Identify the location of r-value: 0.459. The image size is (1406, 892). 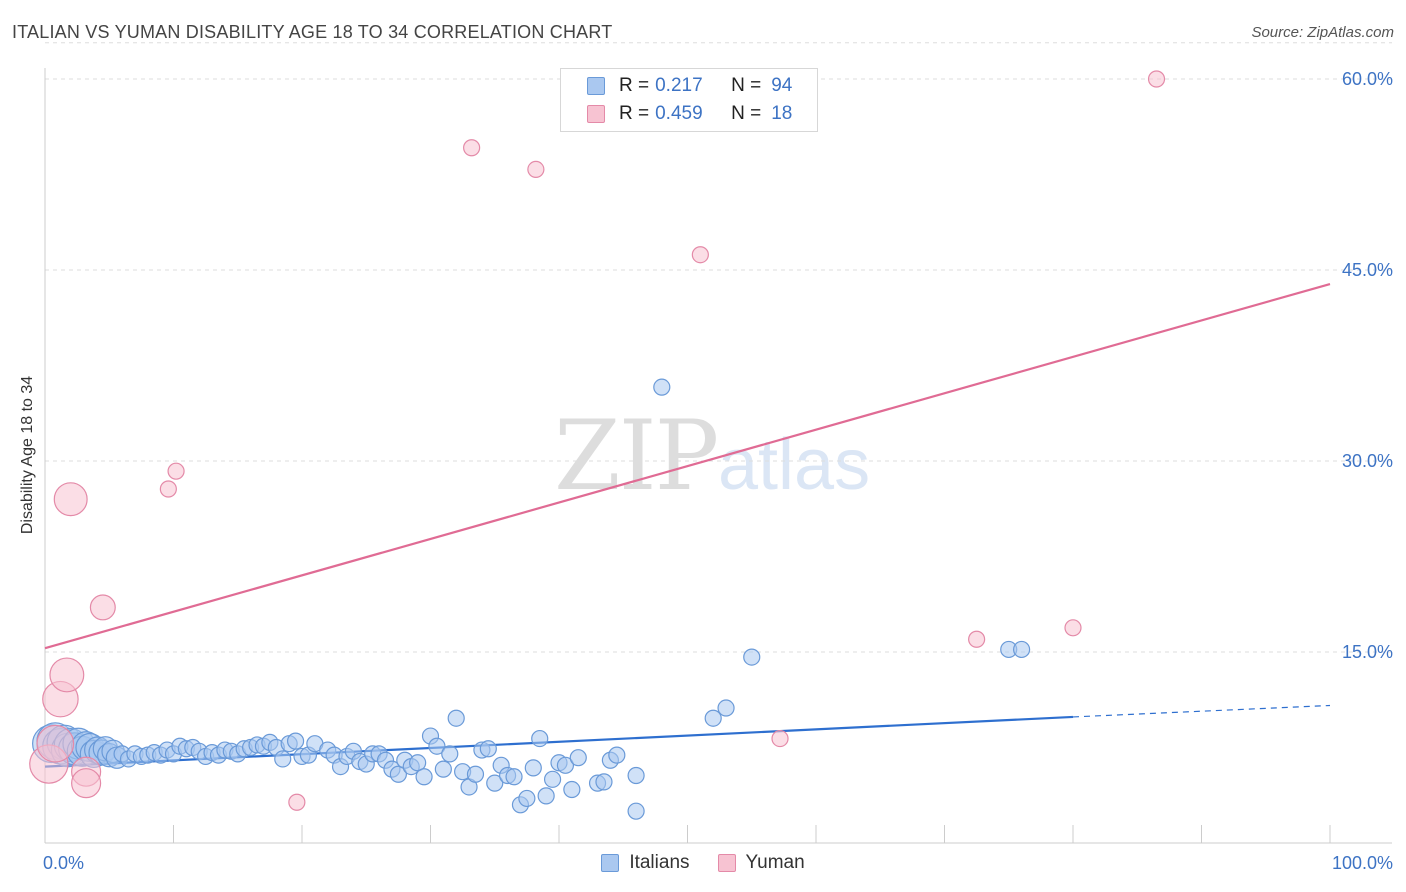
(679, 113).